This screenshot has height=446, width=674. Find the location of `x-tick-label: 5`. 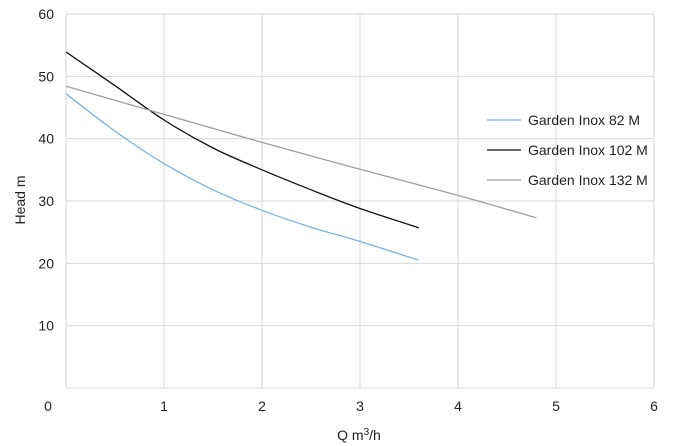

x-tick-label: 5 is located at coordinates (556, 406).